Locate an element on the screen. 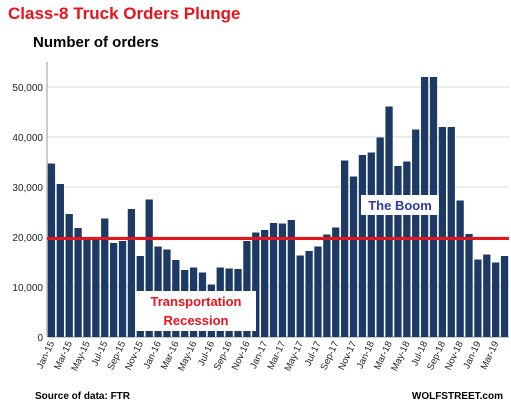 The width and height of the screenshot is (511, 412). y-tick-label: 10,000 is located at coordinates (27, 288).